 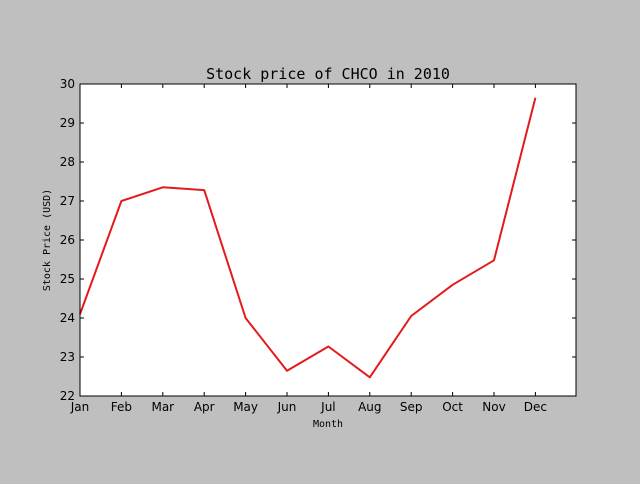 What do you see at coordinates (67, 201) in the screenshot?
I see `y-tick-label: 27` at bounding box center [67, 201].